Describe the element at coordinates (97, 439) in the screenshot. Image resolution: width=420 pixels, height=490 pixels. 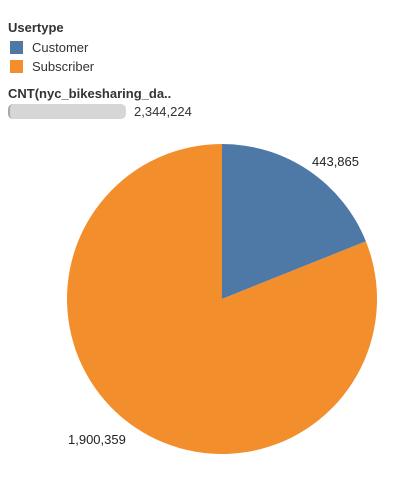
I see `slice-label-subscriber: 1,900,359` at that location.